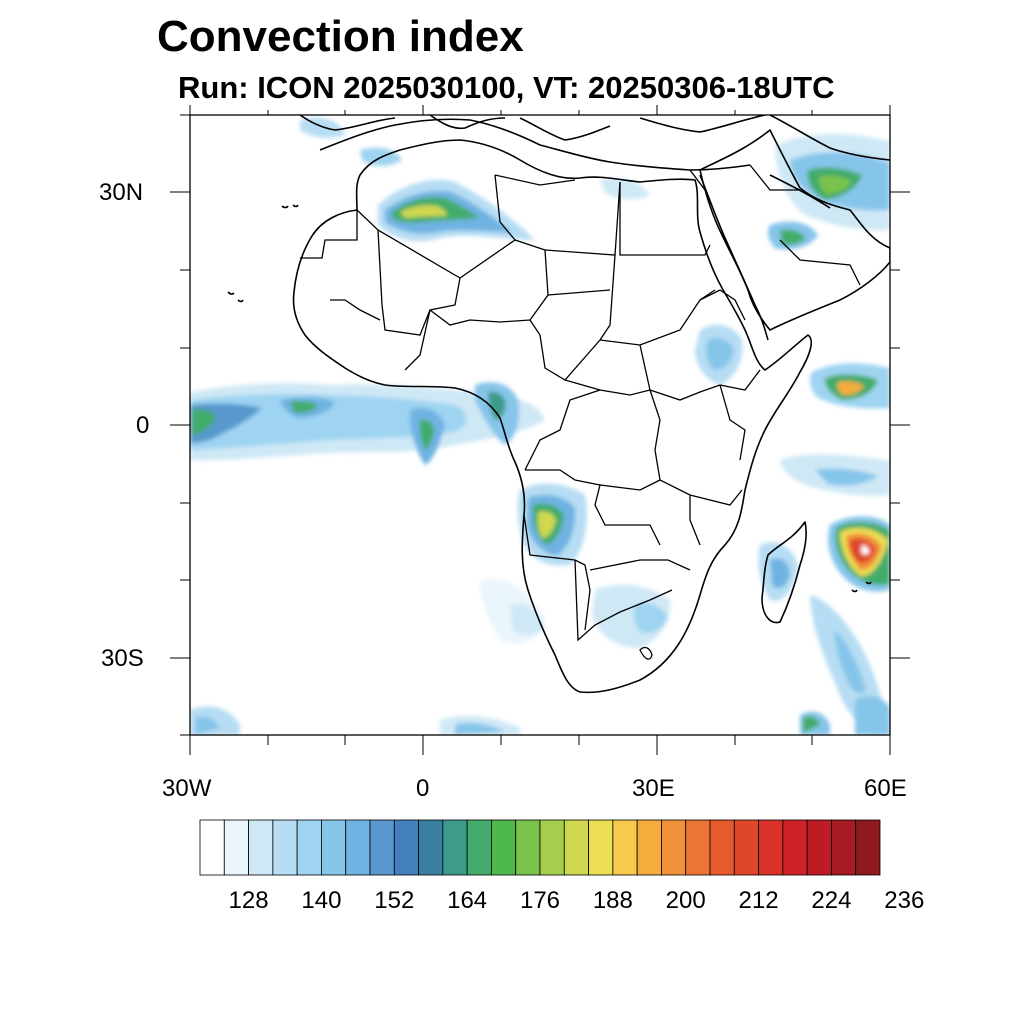  I want to click on lat-label-0: 0, so click(143, 425).